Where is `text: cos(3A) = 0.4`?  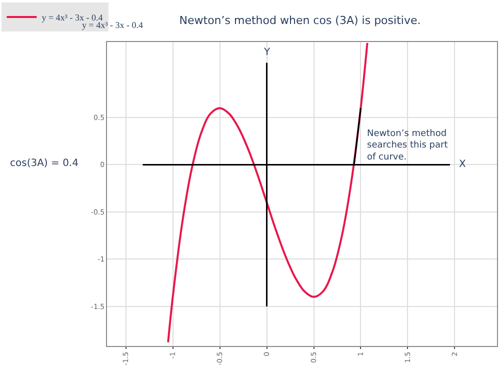 text: cos(3A) = 0.4 is located at coordinates (44, 163).